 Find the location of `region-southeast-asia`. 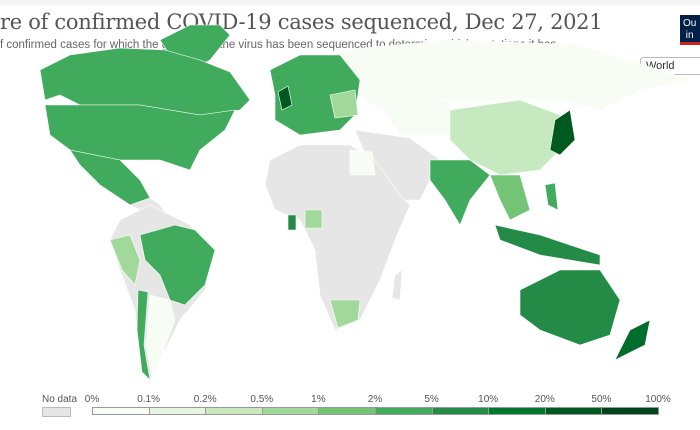

region-southeast-asia is located at coordinates (510, 197).